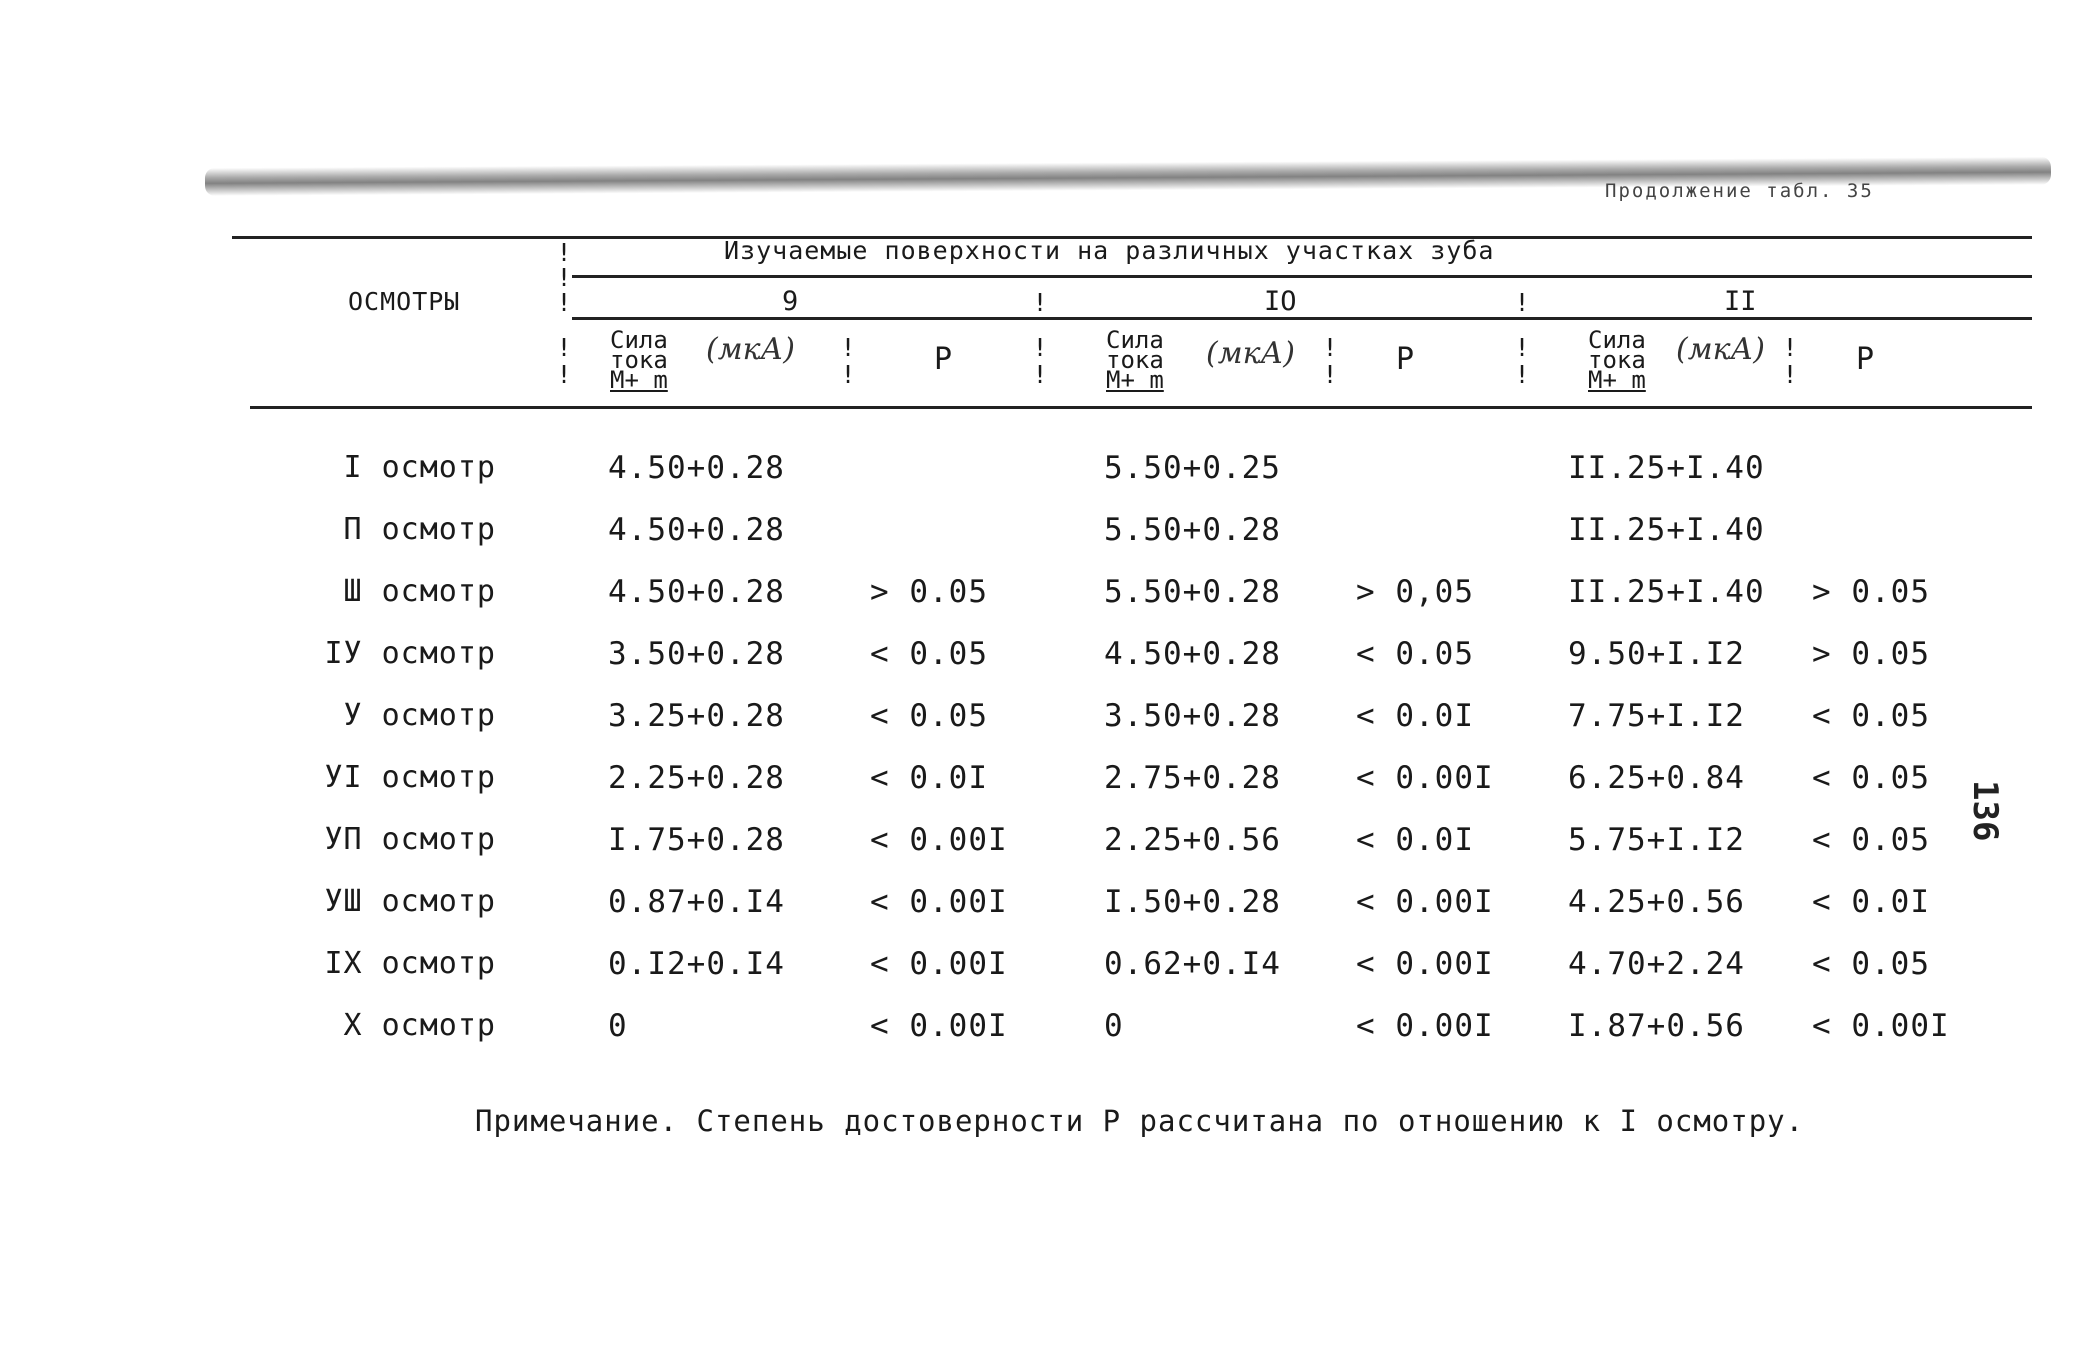 This screenshot has width=2088, height=1350. What do you see at coordinates (419, 1025) in the screenshot?
I see `row-label: X осмотр` at bounding box center [419, 1025].